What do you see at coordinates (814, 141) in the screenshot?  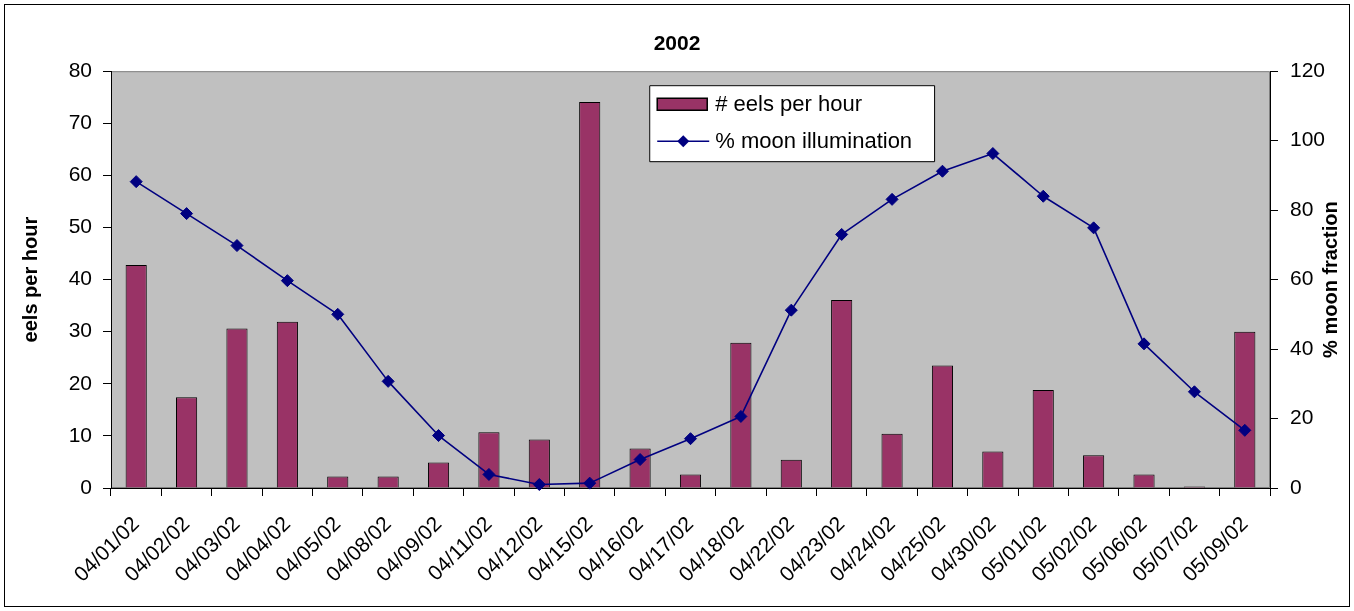 I see `legend-label: % moon illumination` at bounding box center [814, 141].